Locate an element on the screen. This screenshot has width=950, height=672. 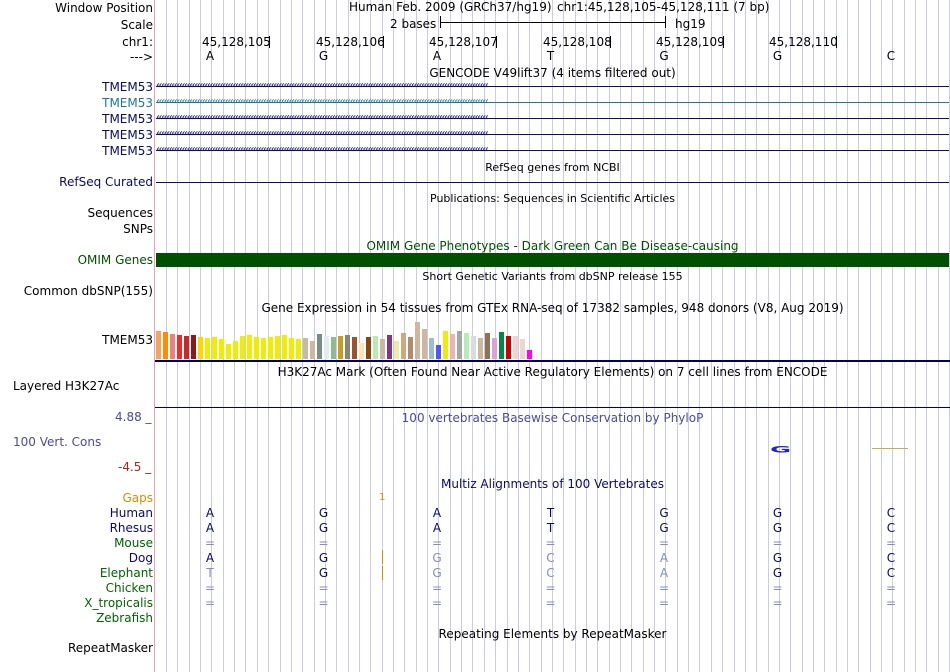
species-label: Zebrafish is located at coordinates (124, 618).